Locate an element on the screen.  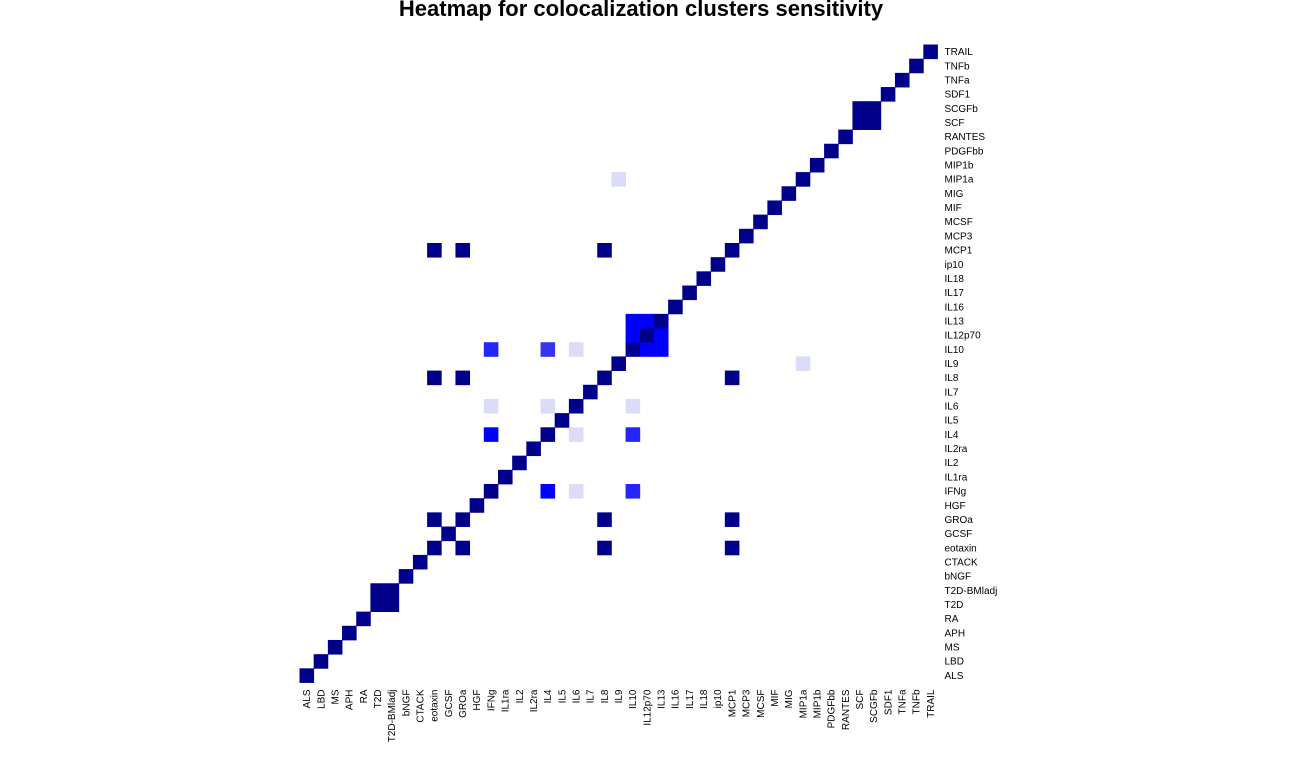
heatmap-cell-SCF-SCGFb is located at coordinates (874, 122).